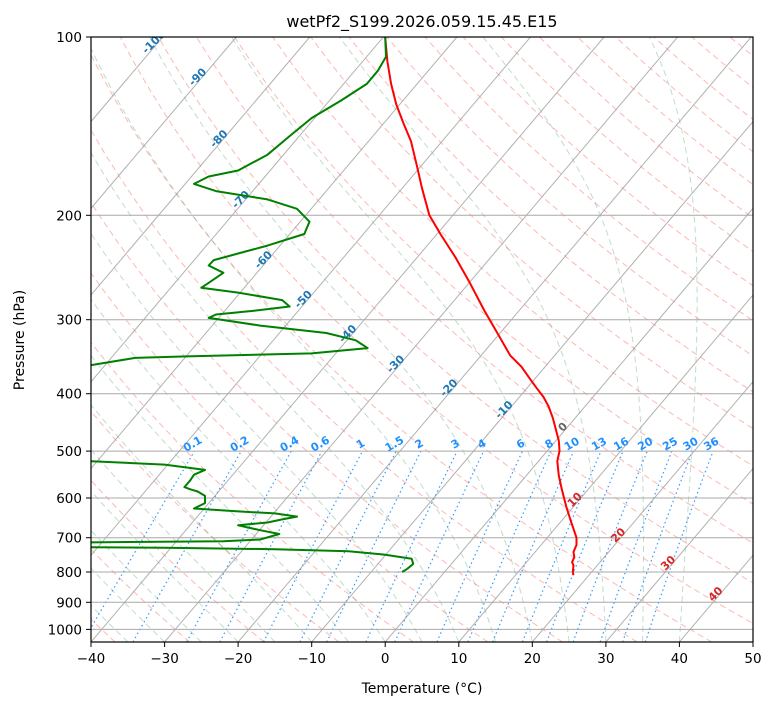 Image resolution: width=775 pixels, height=708 pixels. What do you see at coordinates (69, 499) in the screenshot?
I see `y-tick-label: 600` at bounding box center [69, 499].